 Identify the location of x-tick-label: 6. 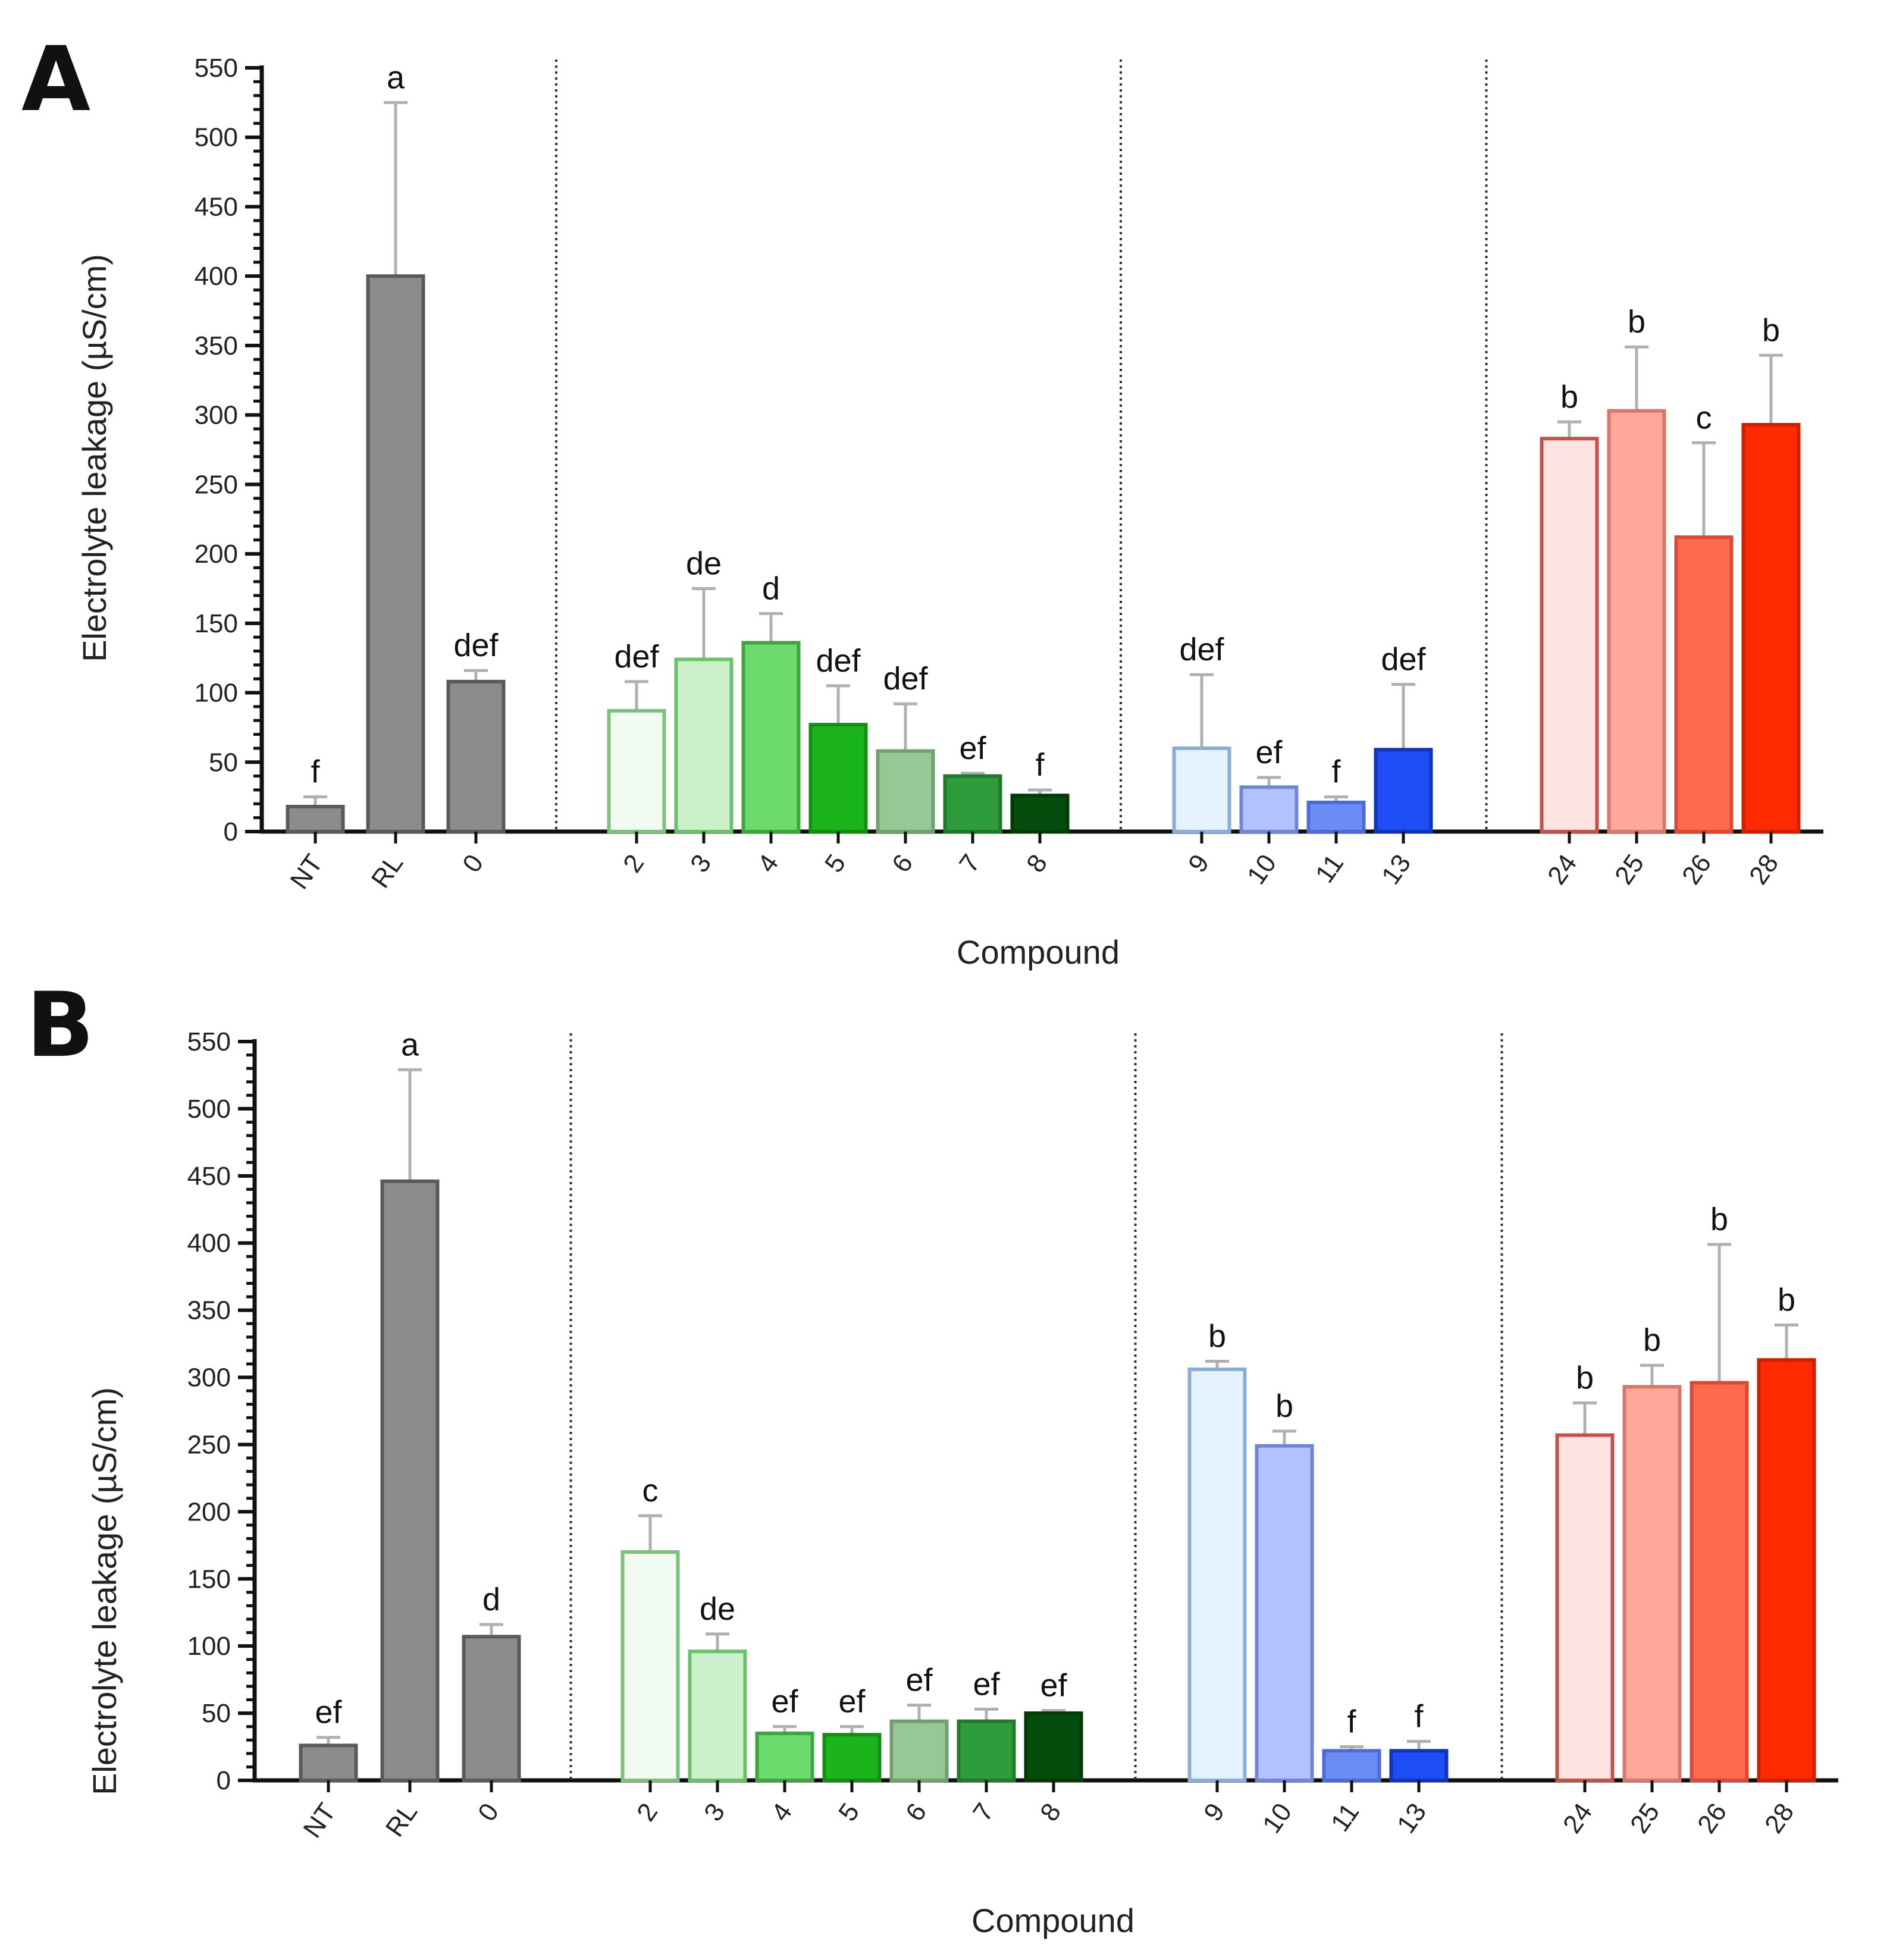
(916, 1812).